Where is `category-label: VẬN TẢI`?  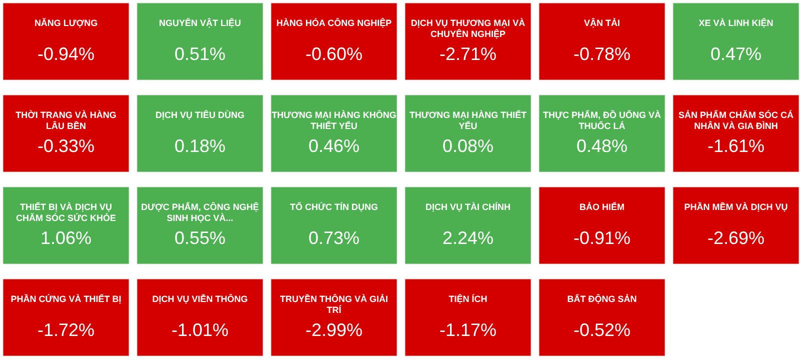
category-label: VẬN TẢI is located at coordinates (602, 22).